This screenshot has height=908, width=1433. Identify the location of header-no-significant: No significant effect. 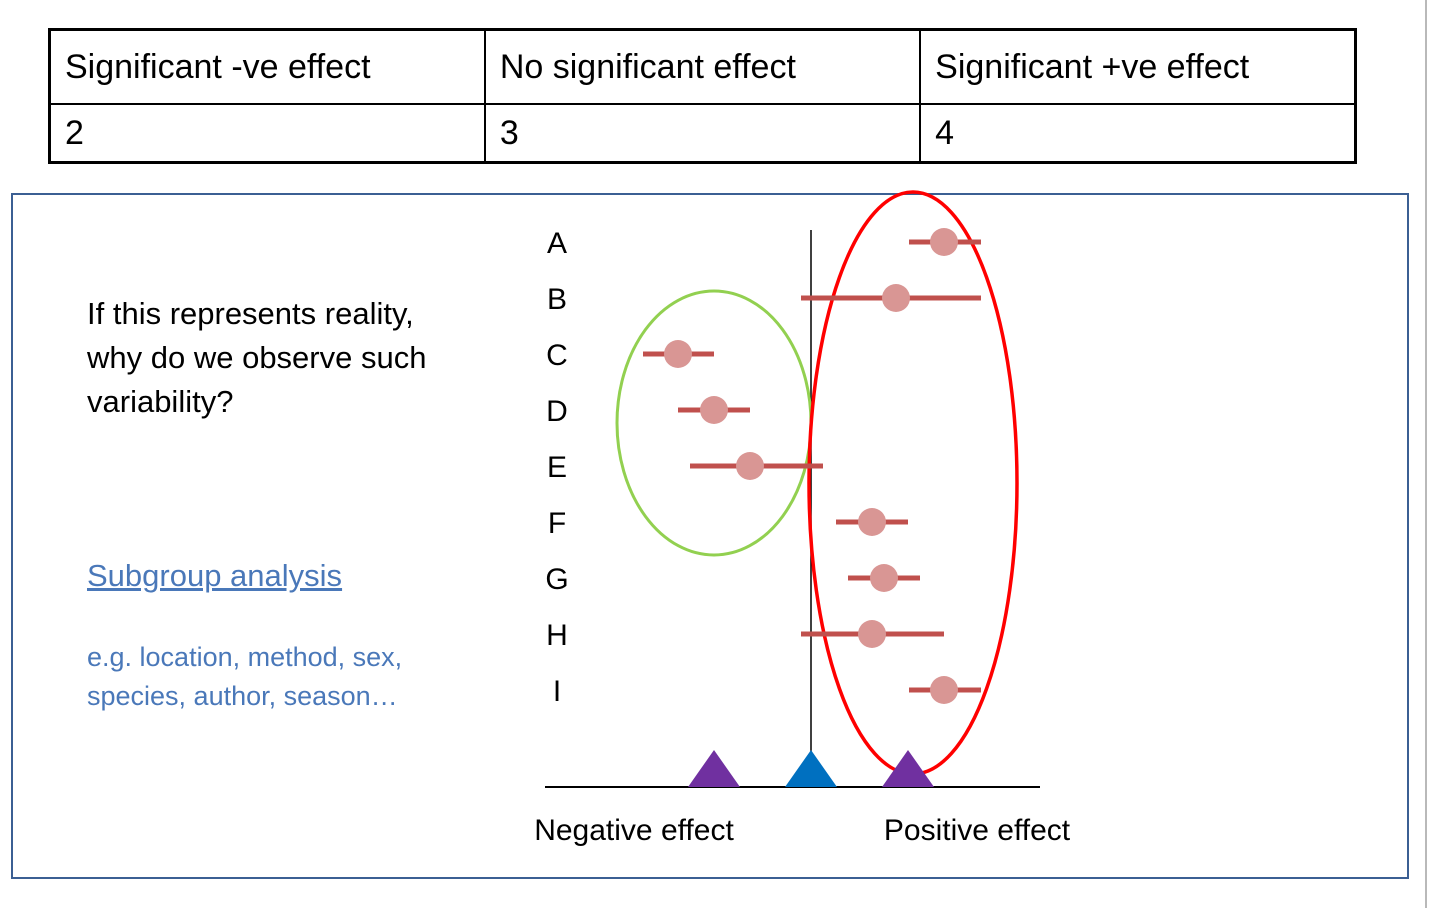
(702, 66).